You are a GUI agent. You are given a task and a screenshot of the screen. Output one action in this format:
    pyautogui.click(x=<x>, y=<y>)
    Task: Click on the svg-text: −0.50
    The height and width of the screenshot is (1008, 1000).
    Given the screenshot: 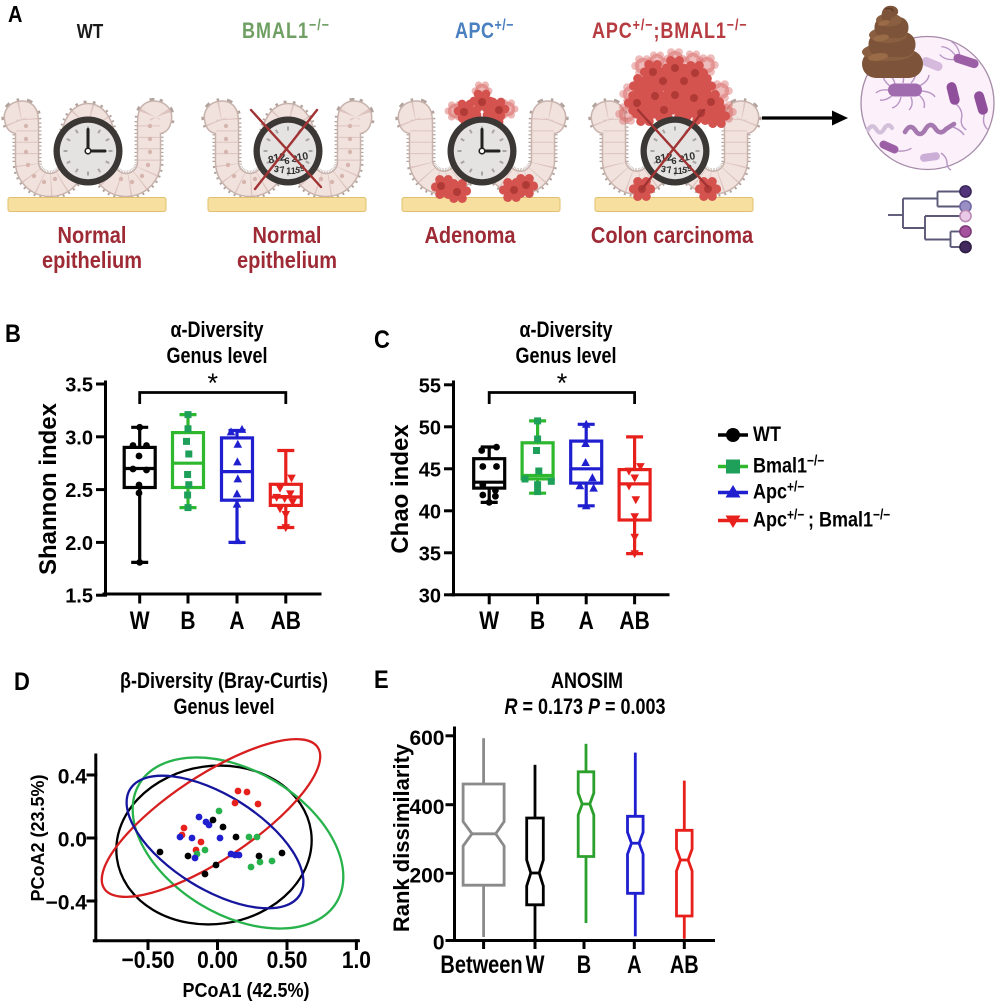 What is the action you would take?
    pyautogui.click(x=147, y=960)
    